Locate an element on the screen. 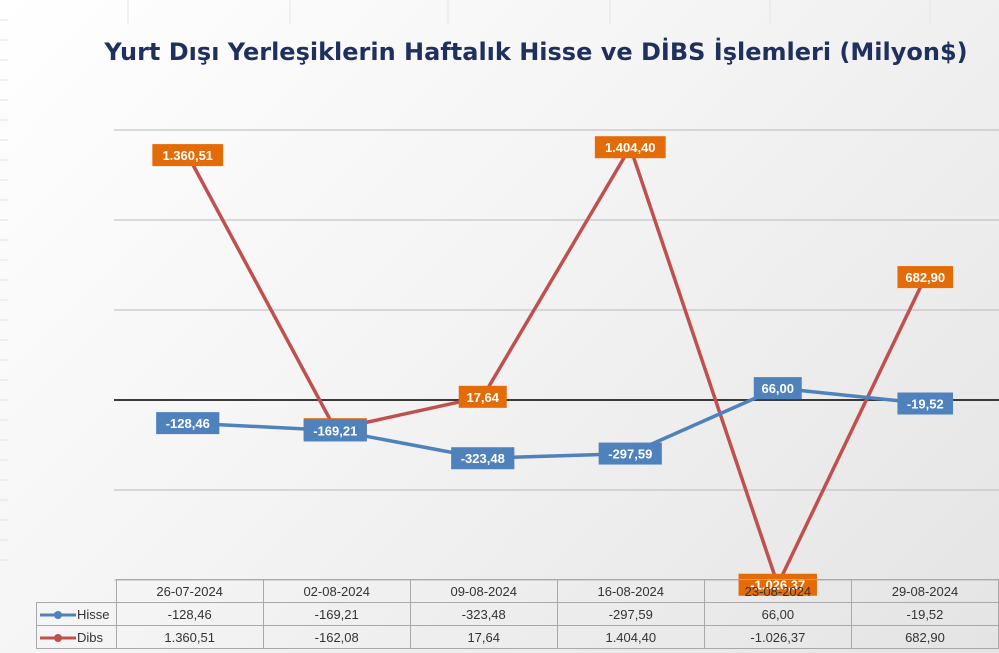 Image resolution: width=999 pixels, height=653 pixels. data-label: -128,46 is located at coordinates (188, 423).